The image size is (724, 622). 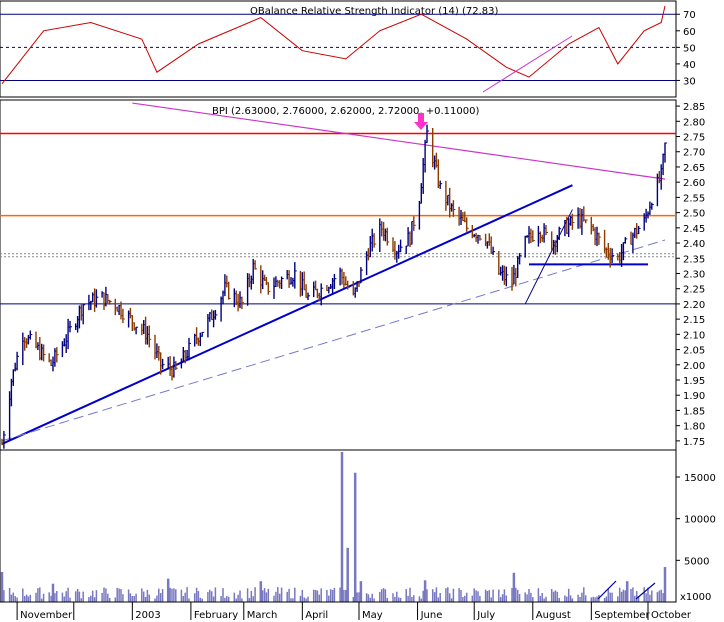 I want to click on price-ytick-label: 1.95, so click(x=694, y=381).